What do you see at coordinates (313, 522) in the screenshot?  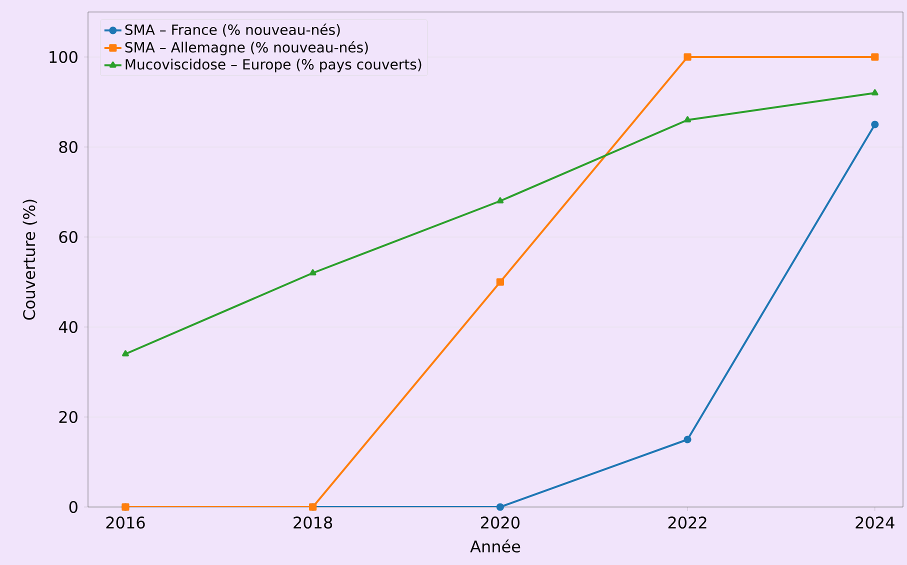 I see `x-tick-label: 2018` at bounding box center [313, 522].